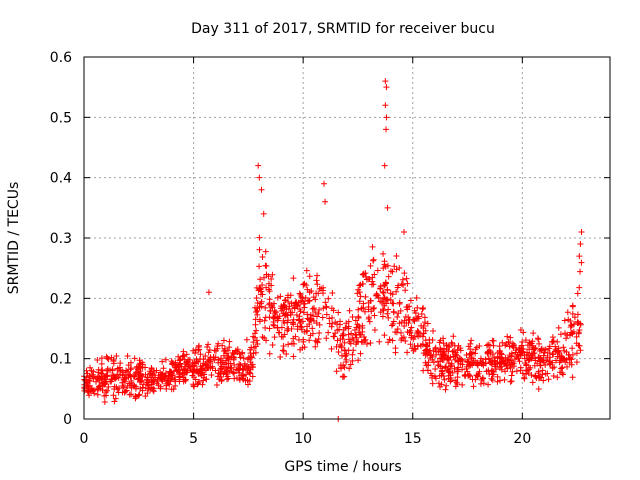  I want to click on y-tick-label: 0.4, so click(61, 179).